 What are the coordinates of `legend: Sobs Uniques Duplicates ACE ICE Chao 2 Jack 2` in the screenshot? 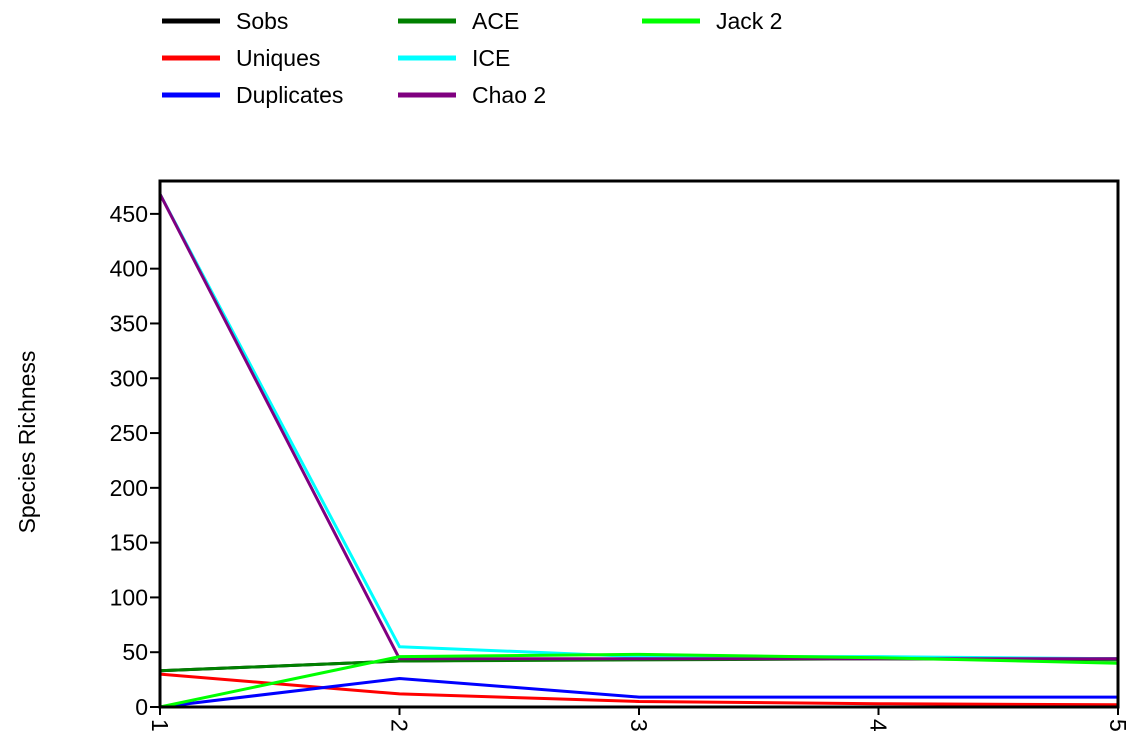 It's located at (472, 58).